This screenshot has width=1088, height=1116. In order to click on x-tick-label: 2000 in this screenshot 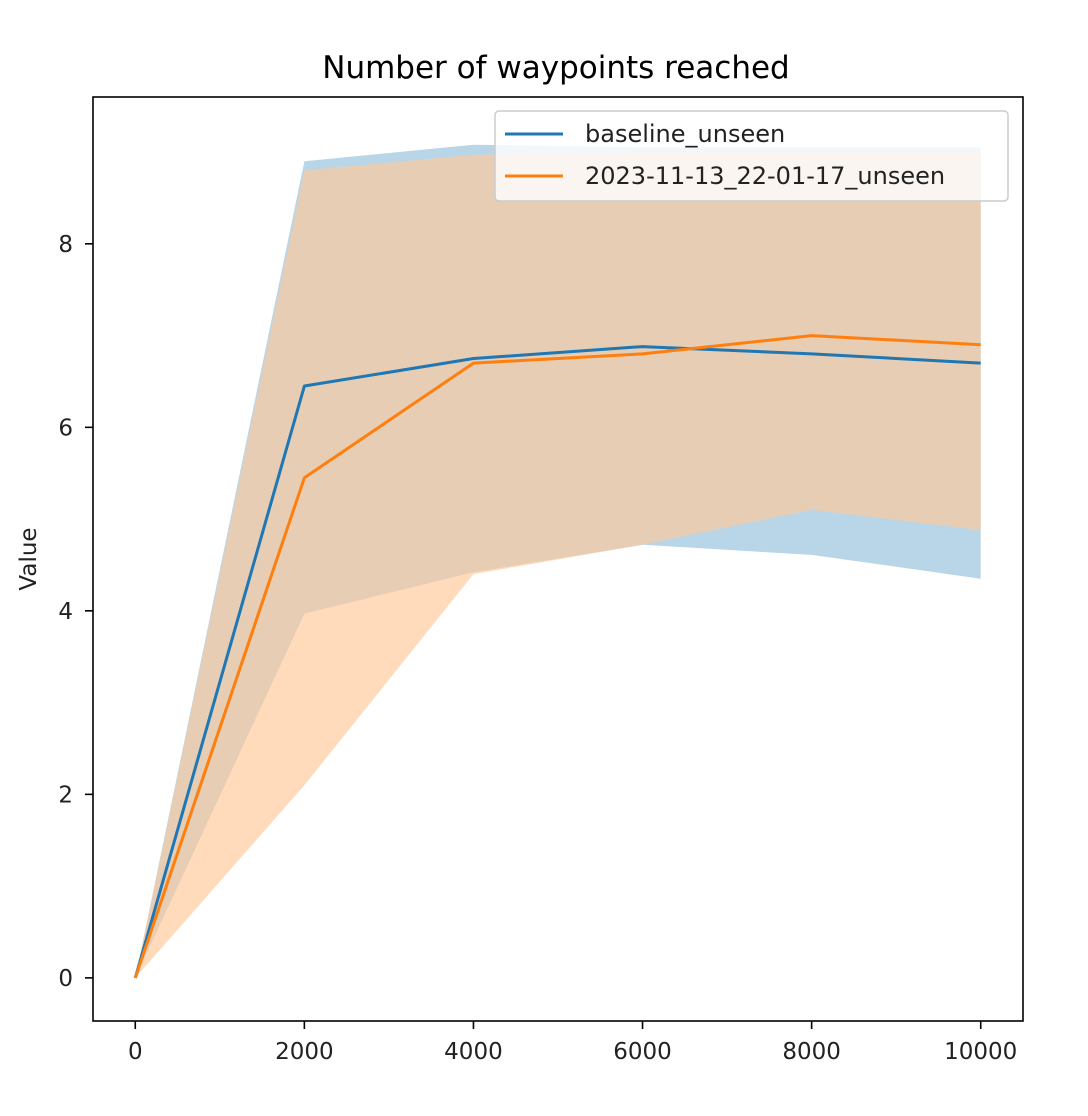, I will do `click(304, 1052)`.